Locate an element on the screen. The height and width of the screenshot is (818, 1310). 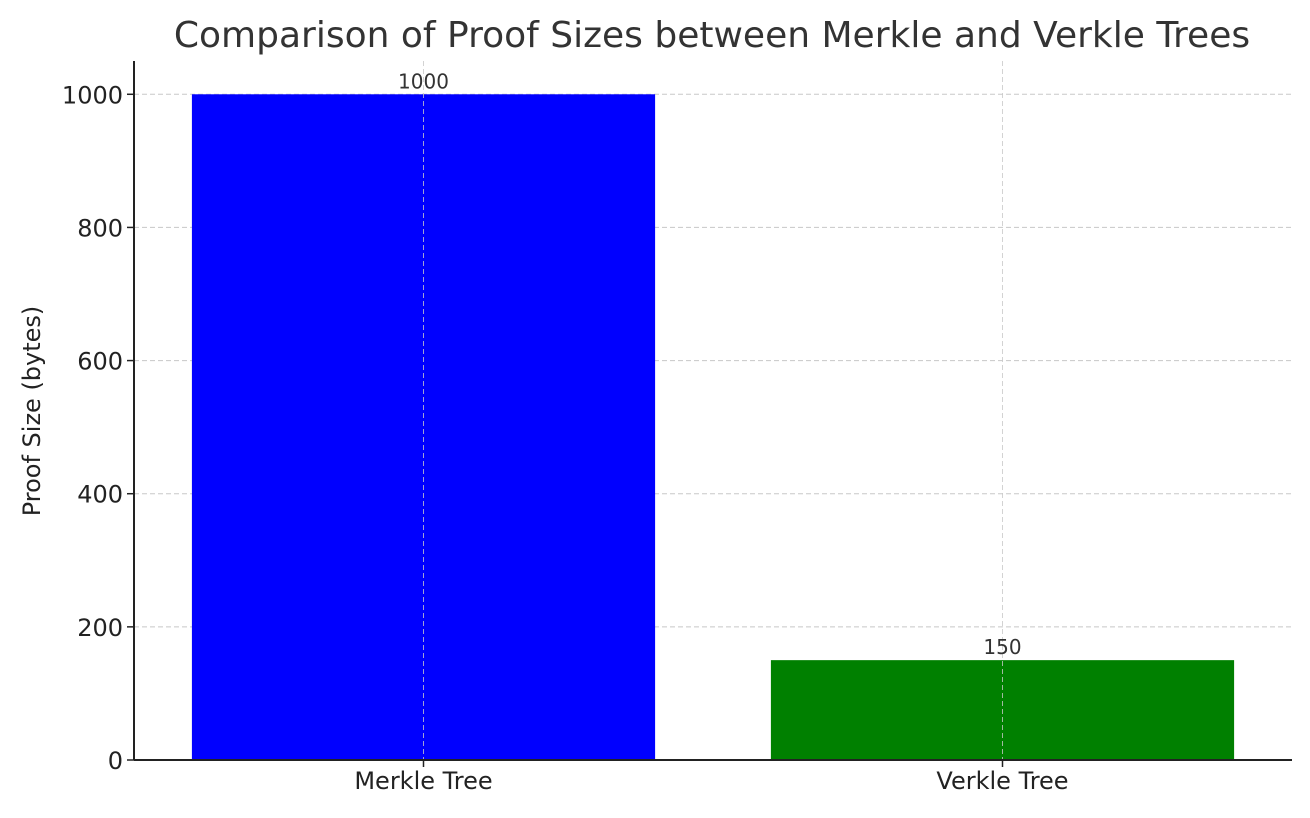
y-tick-label: 200 is located at coordinates (100, 628).